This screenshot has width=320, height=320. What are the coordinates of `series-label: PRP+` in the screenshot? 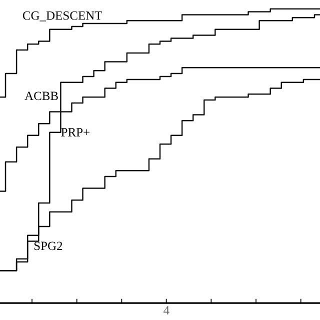 It's located at (75, 132).